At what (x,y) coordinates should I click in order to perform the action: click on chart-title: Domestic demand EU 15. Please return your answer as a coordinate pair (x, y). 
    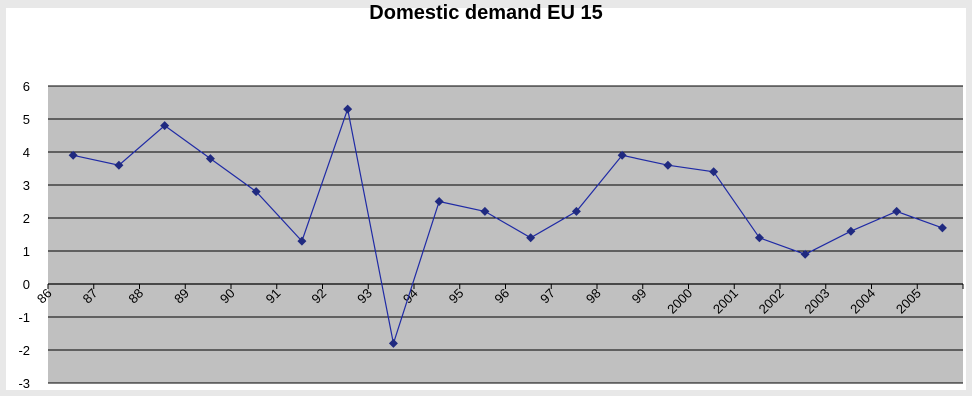
    Looking at the image, I should click on (486, 13).